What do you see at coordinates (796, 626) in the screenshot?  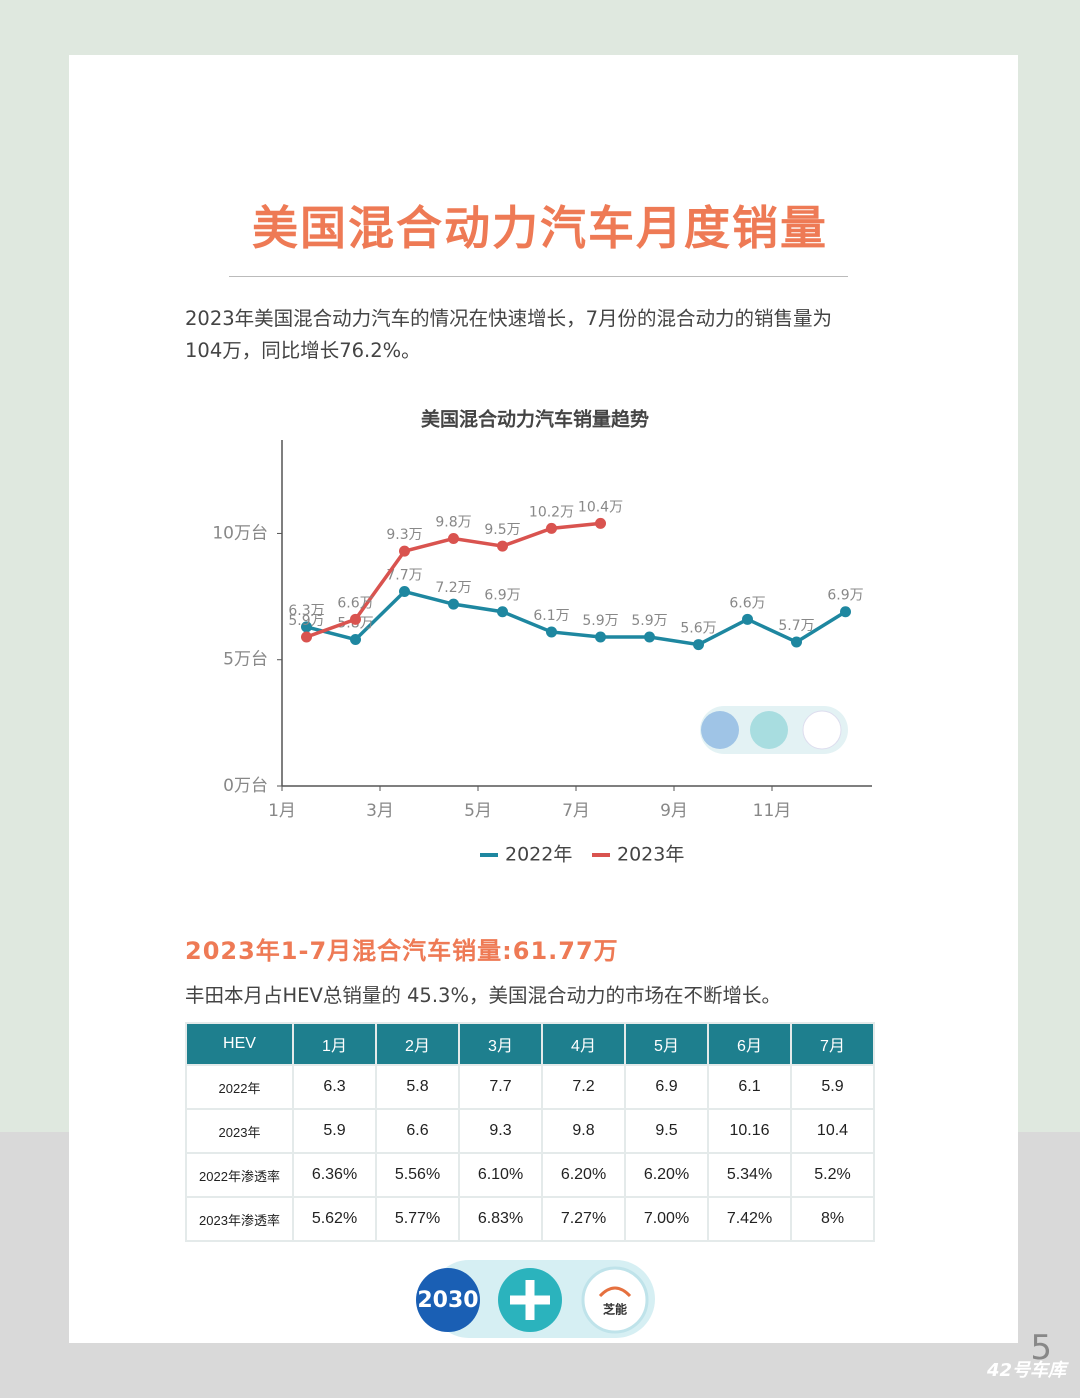 I see `data-label: 5.7万` at bounding box center [796, 626].